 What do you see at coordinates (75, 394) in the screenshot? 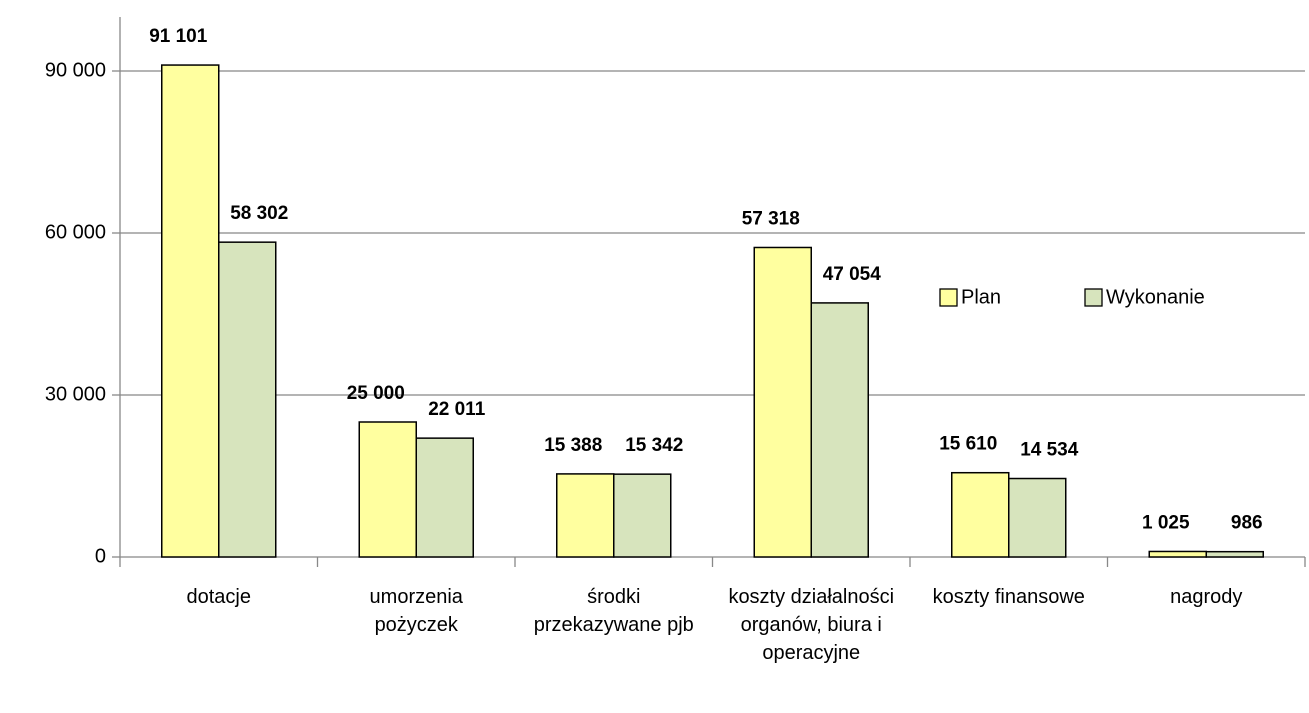
I see `y-tick-label: 30 000` at bounding box center [75, 394].